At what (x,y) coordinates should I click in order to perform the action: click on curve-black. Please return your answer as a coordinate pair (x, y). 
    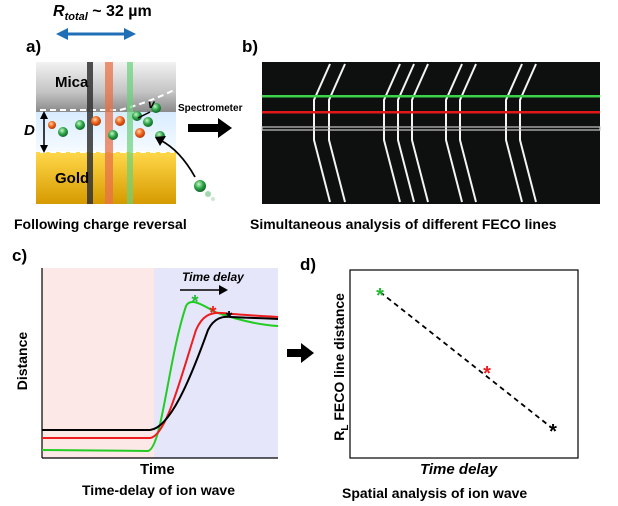
    Looking at the image, I should click on (160, 373).